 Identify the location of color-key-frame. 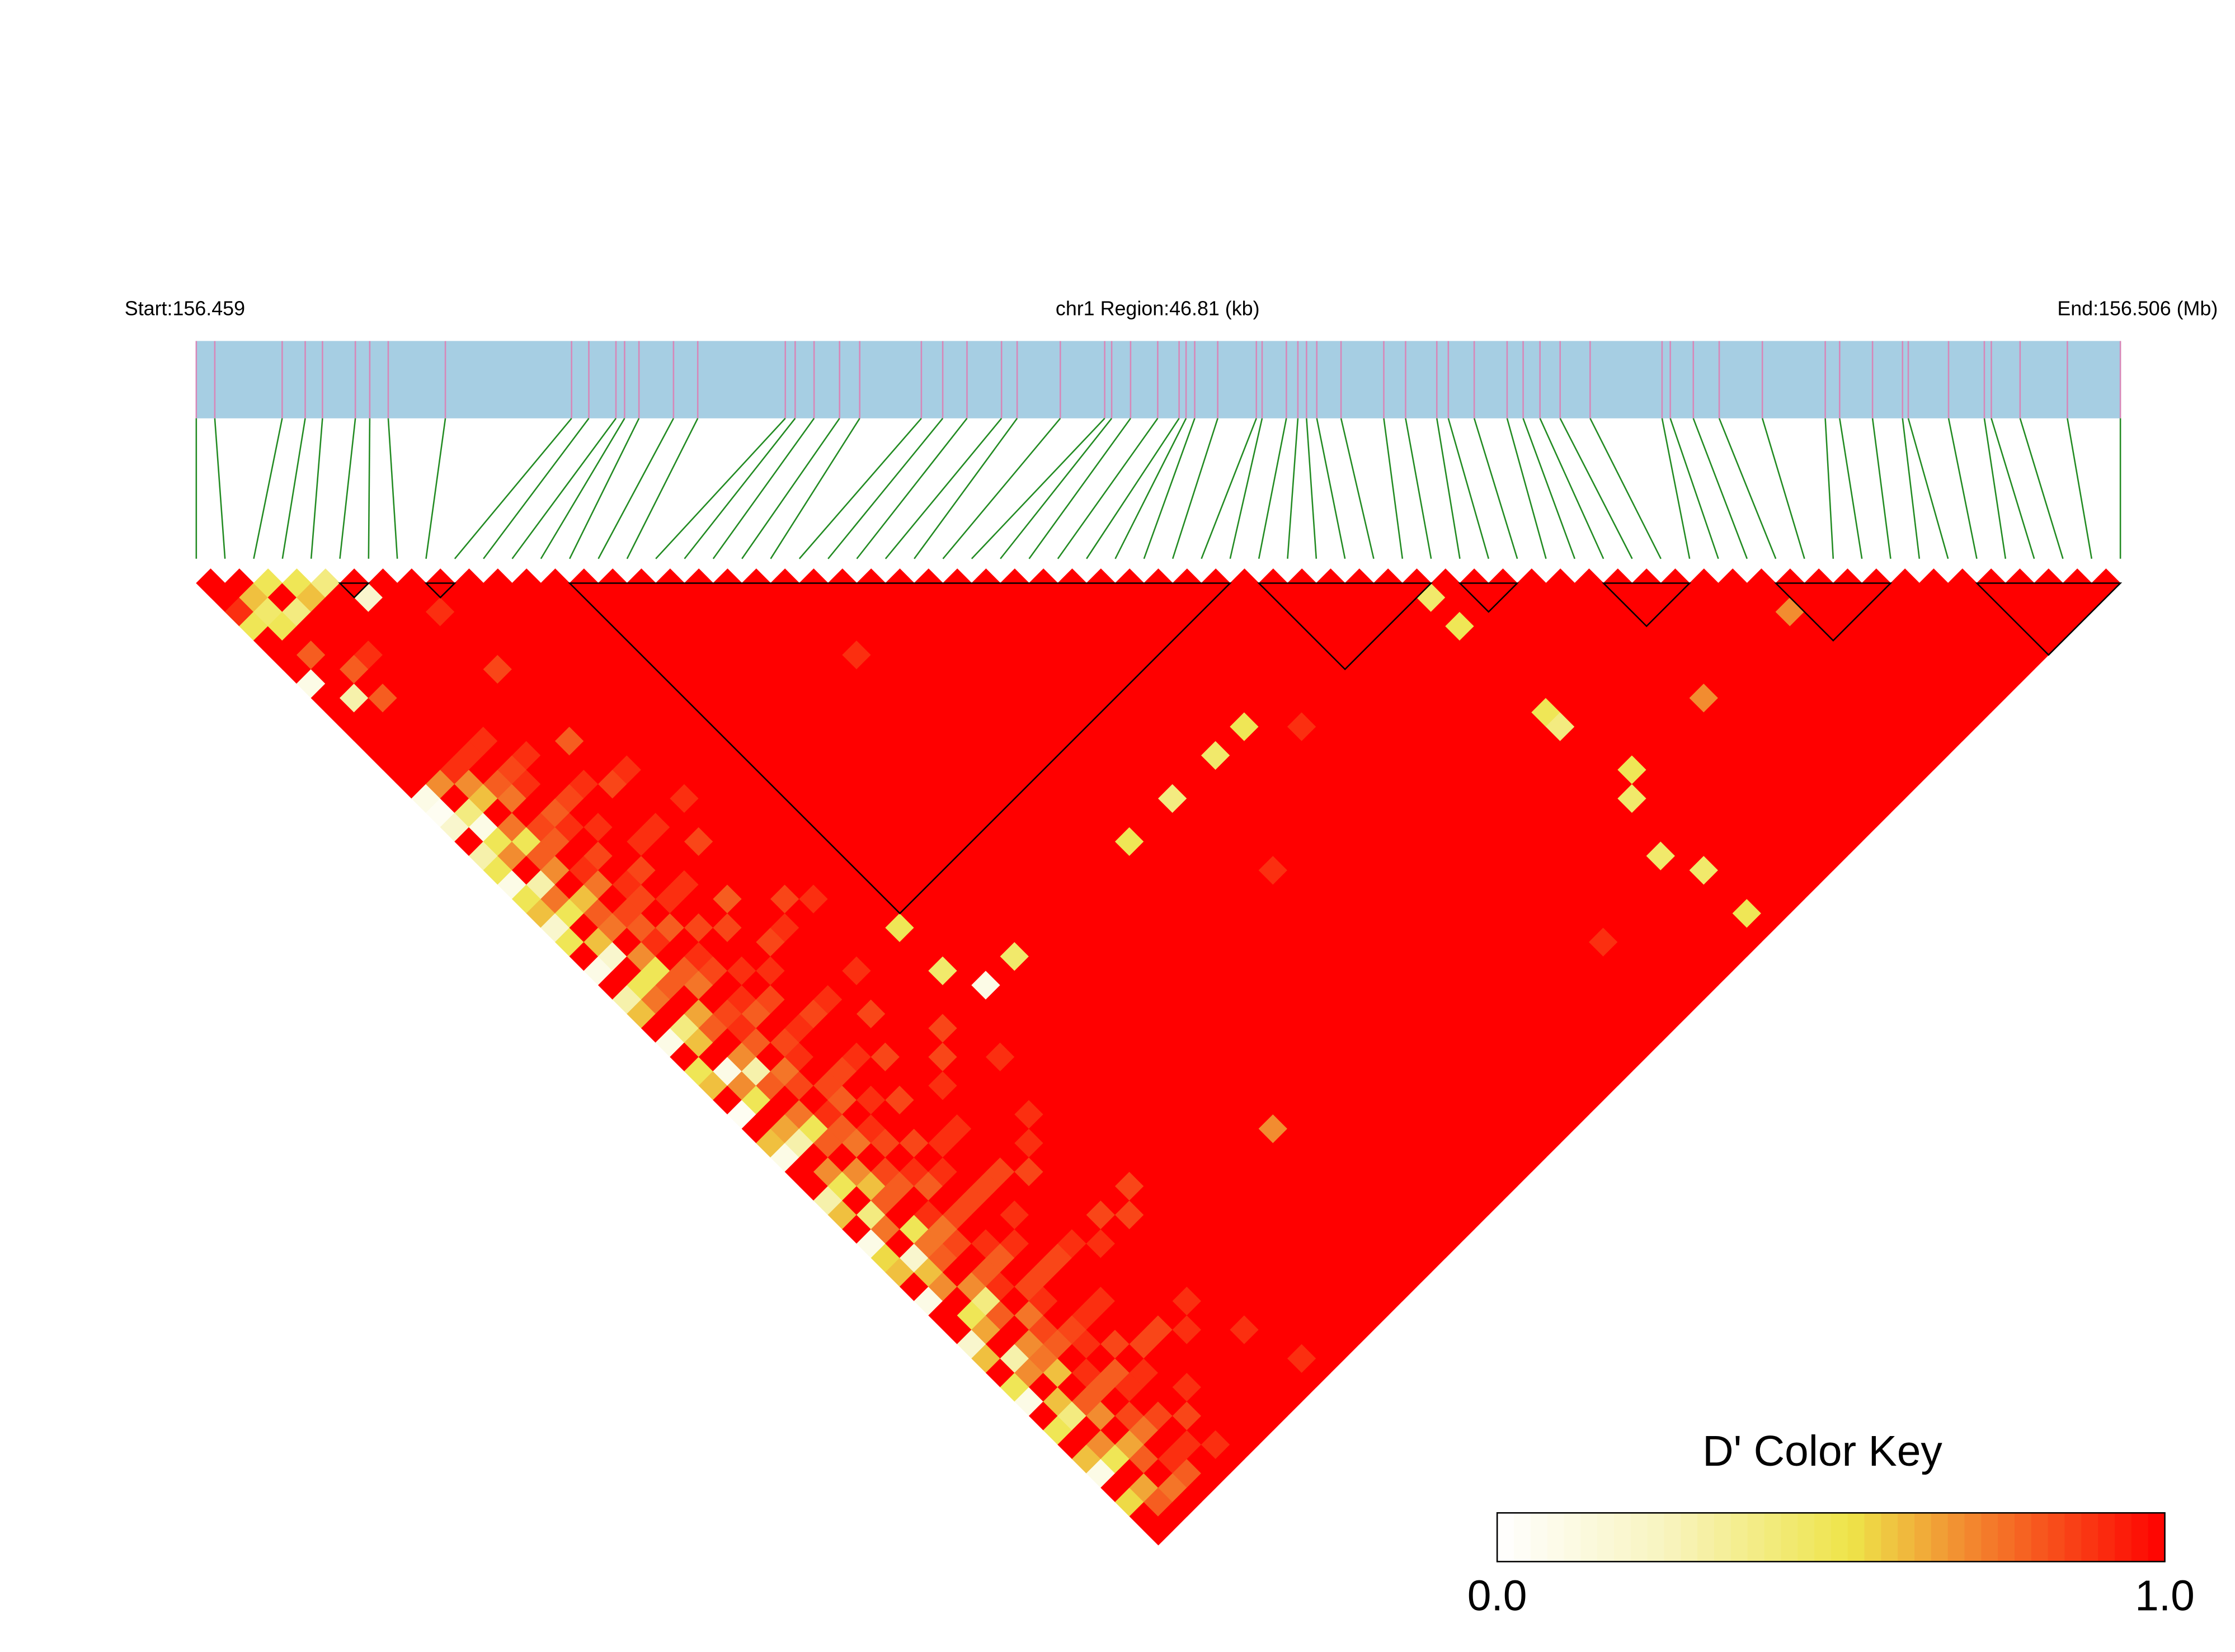
(1831, 1537).